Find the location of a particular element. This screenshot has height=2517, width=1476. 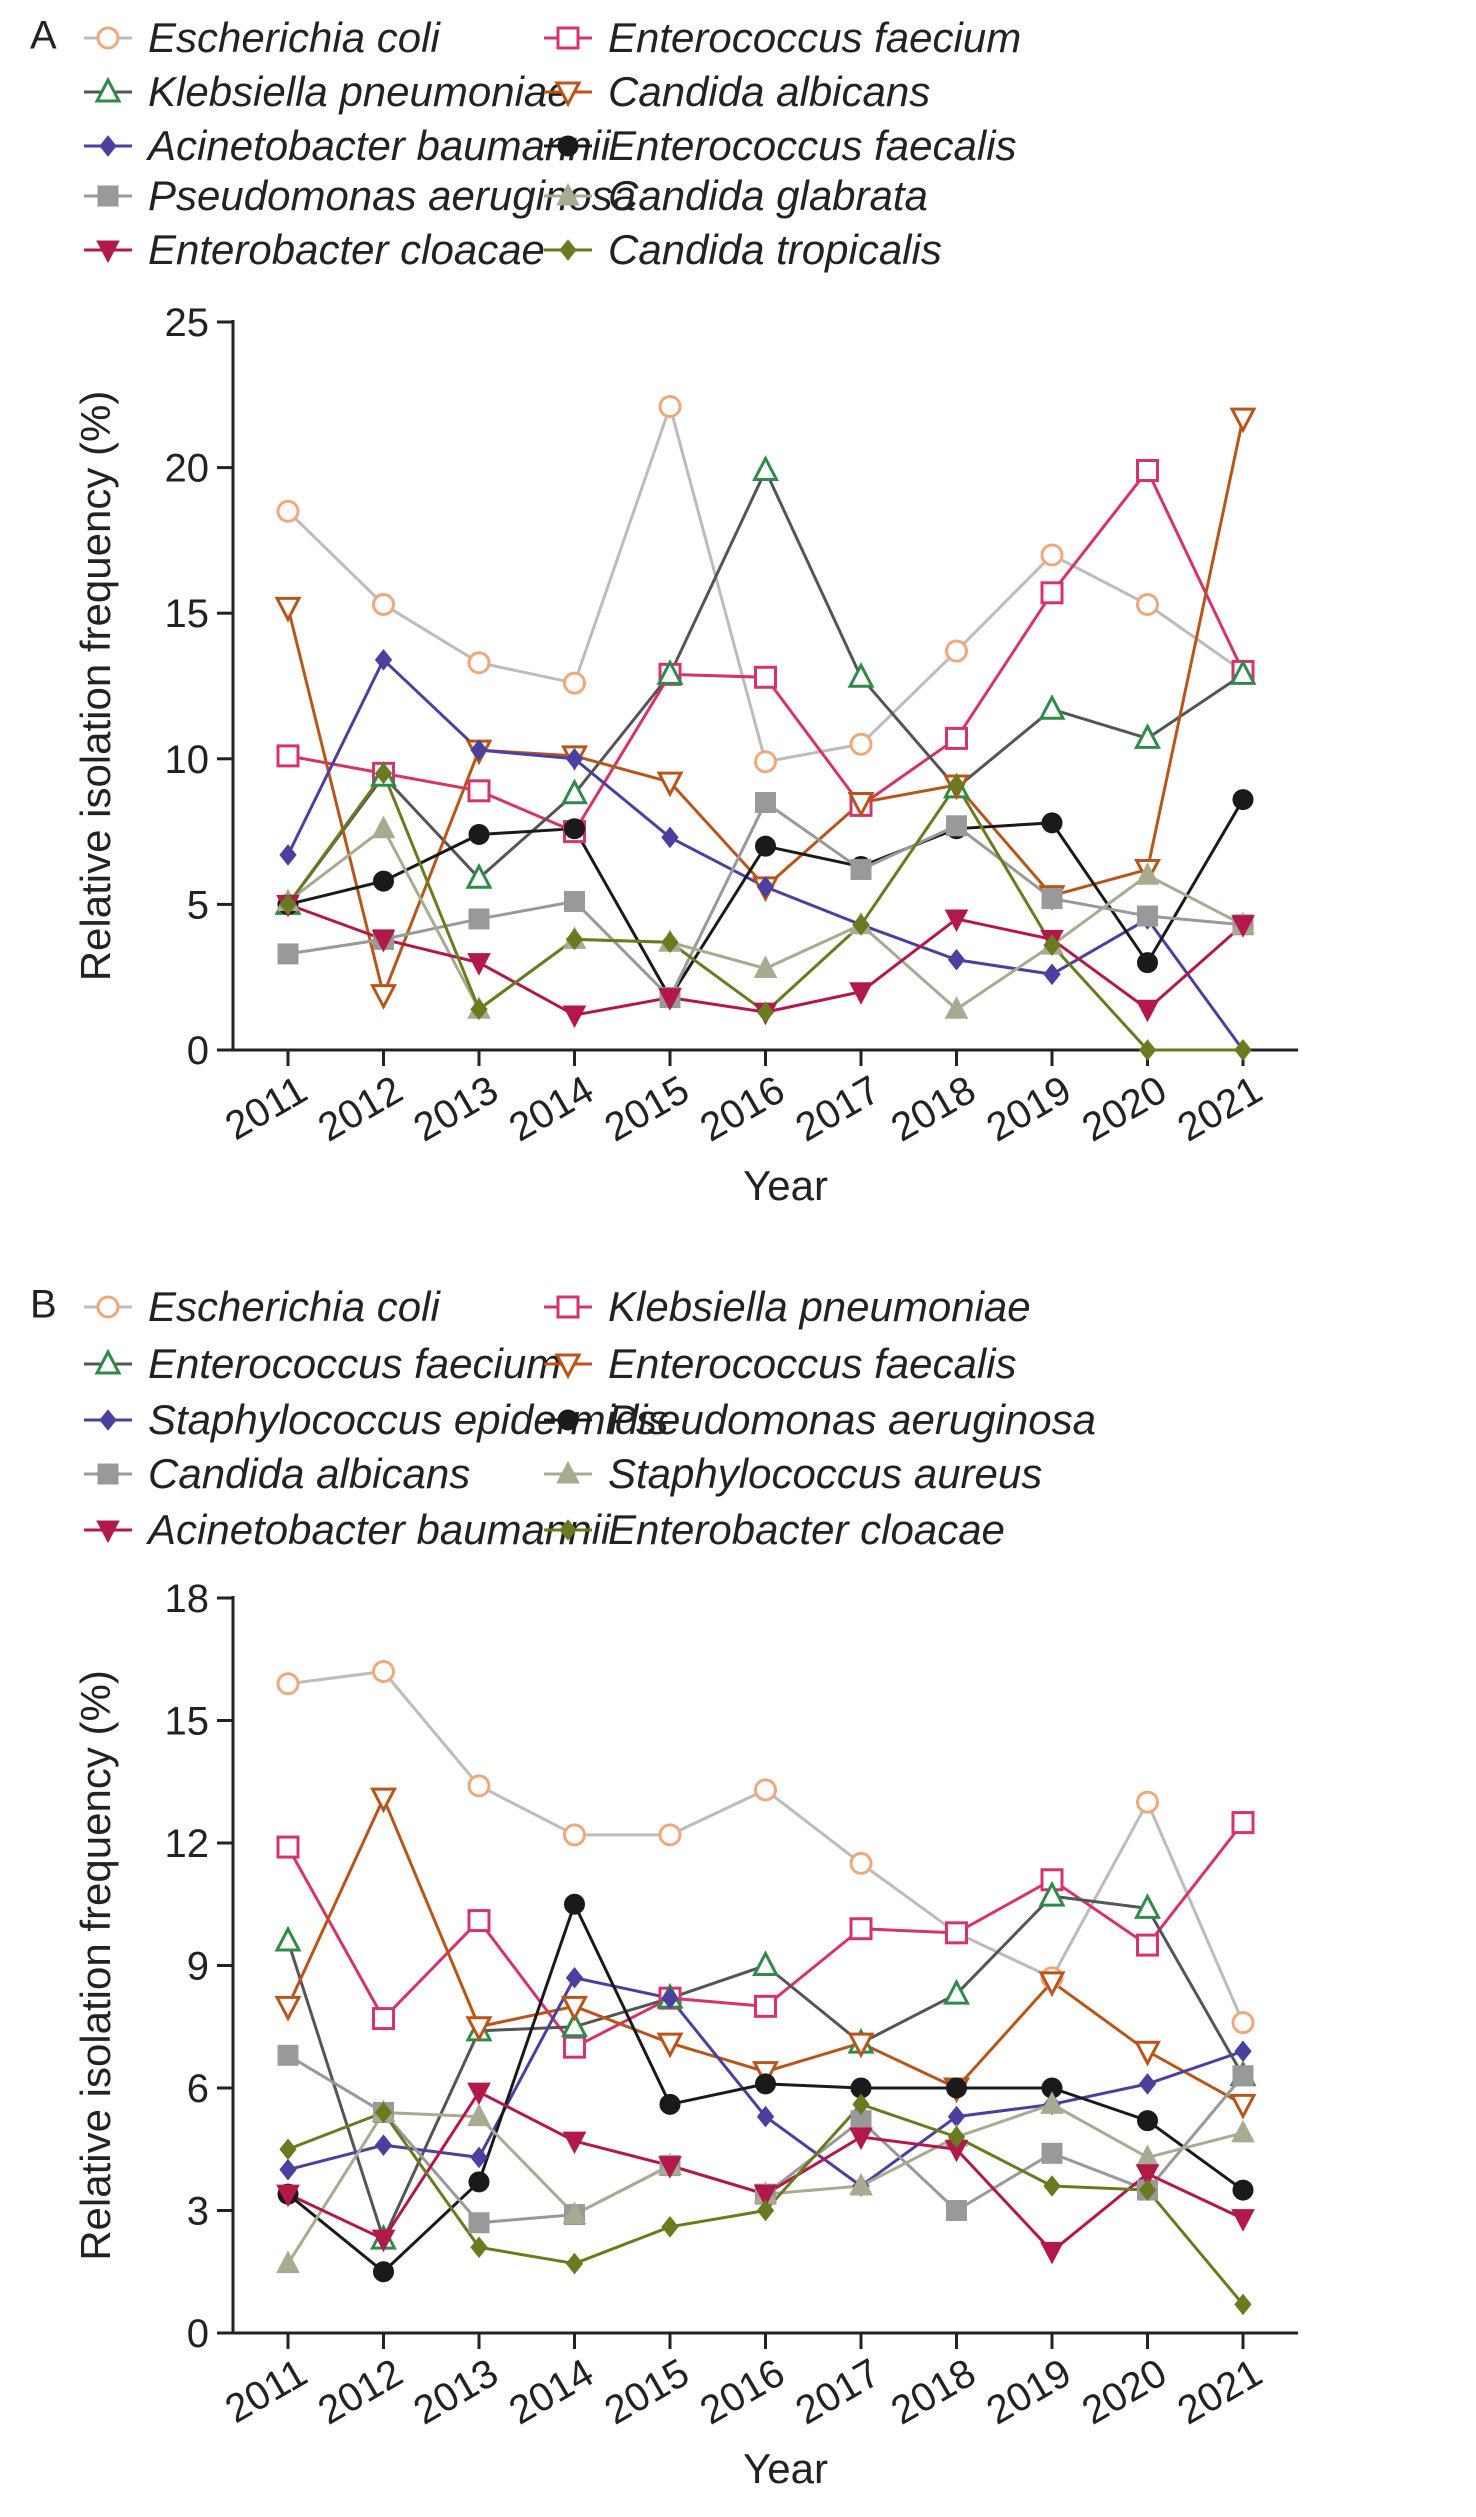

y-tick-label: 0 is located at coordinates (198, 1051).